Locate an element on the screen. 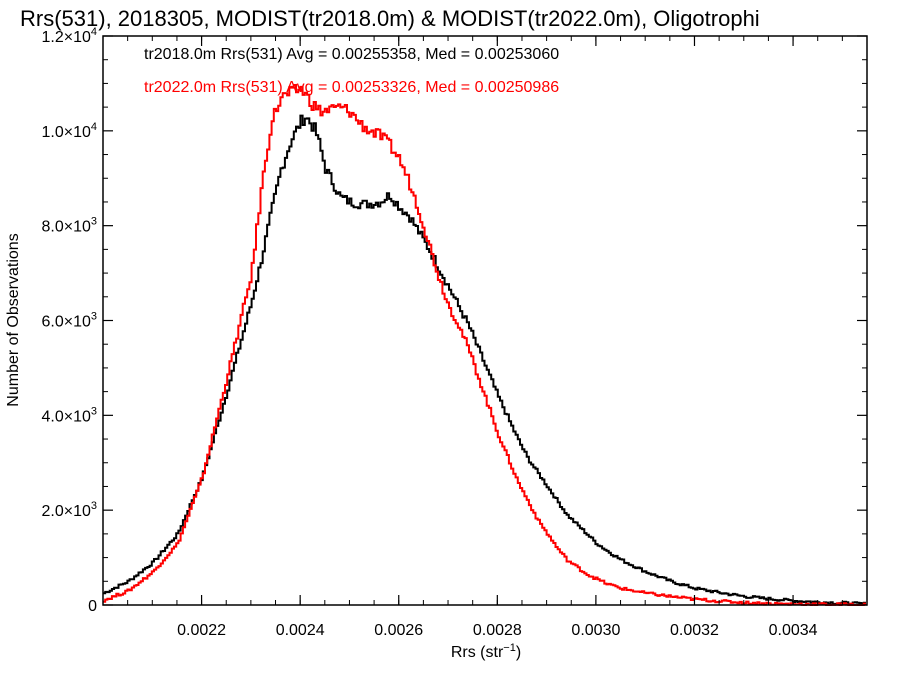  y-tick-label-base: 6.0×10 is located at coordinates (65, 322).